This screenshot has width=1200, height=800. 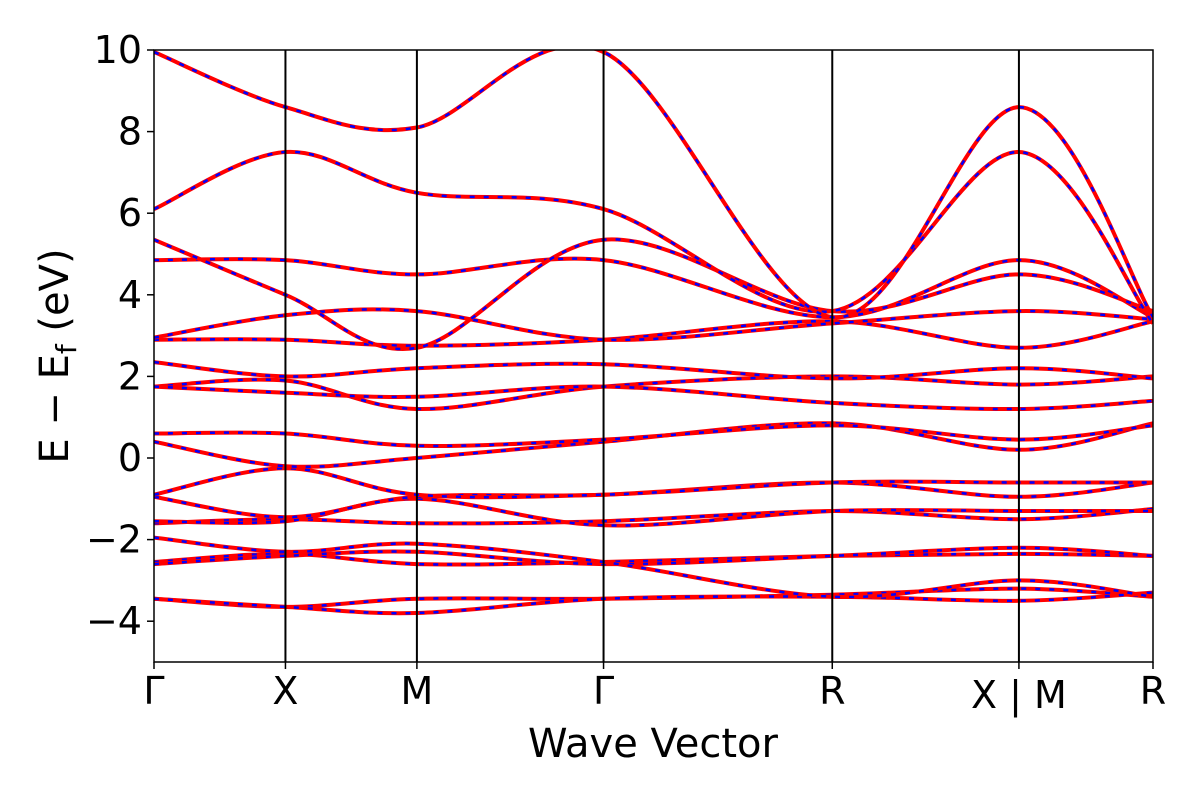 What do you see at coordinates (130, 376) in the screenshot?
I see `y-tick-label-4: 2` at bounding box center [130, 376].